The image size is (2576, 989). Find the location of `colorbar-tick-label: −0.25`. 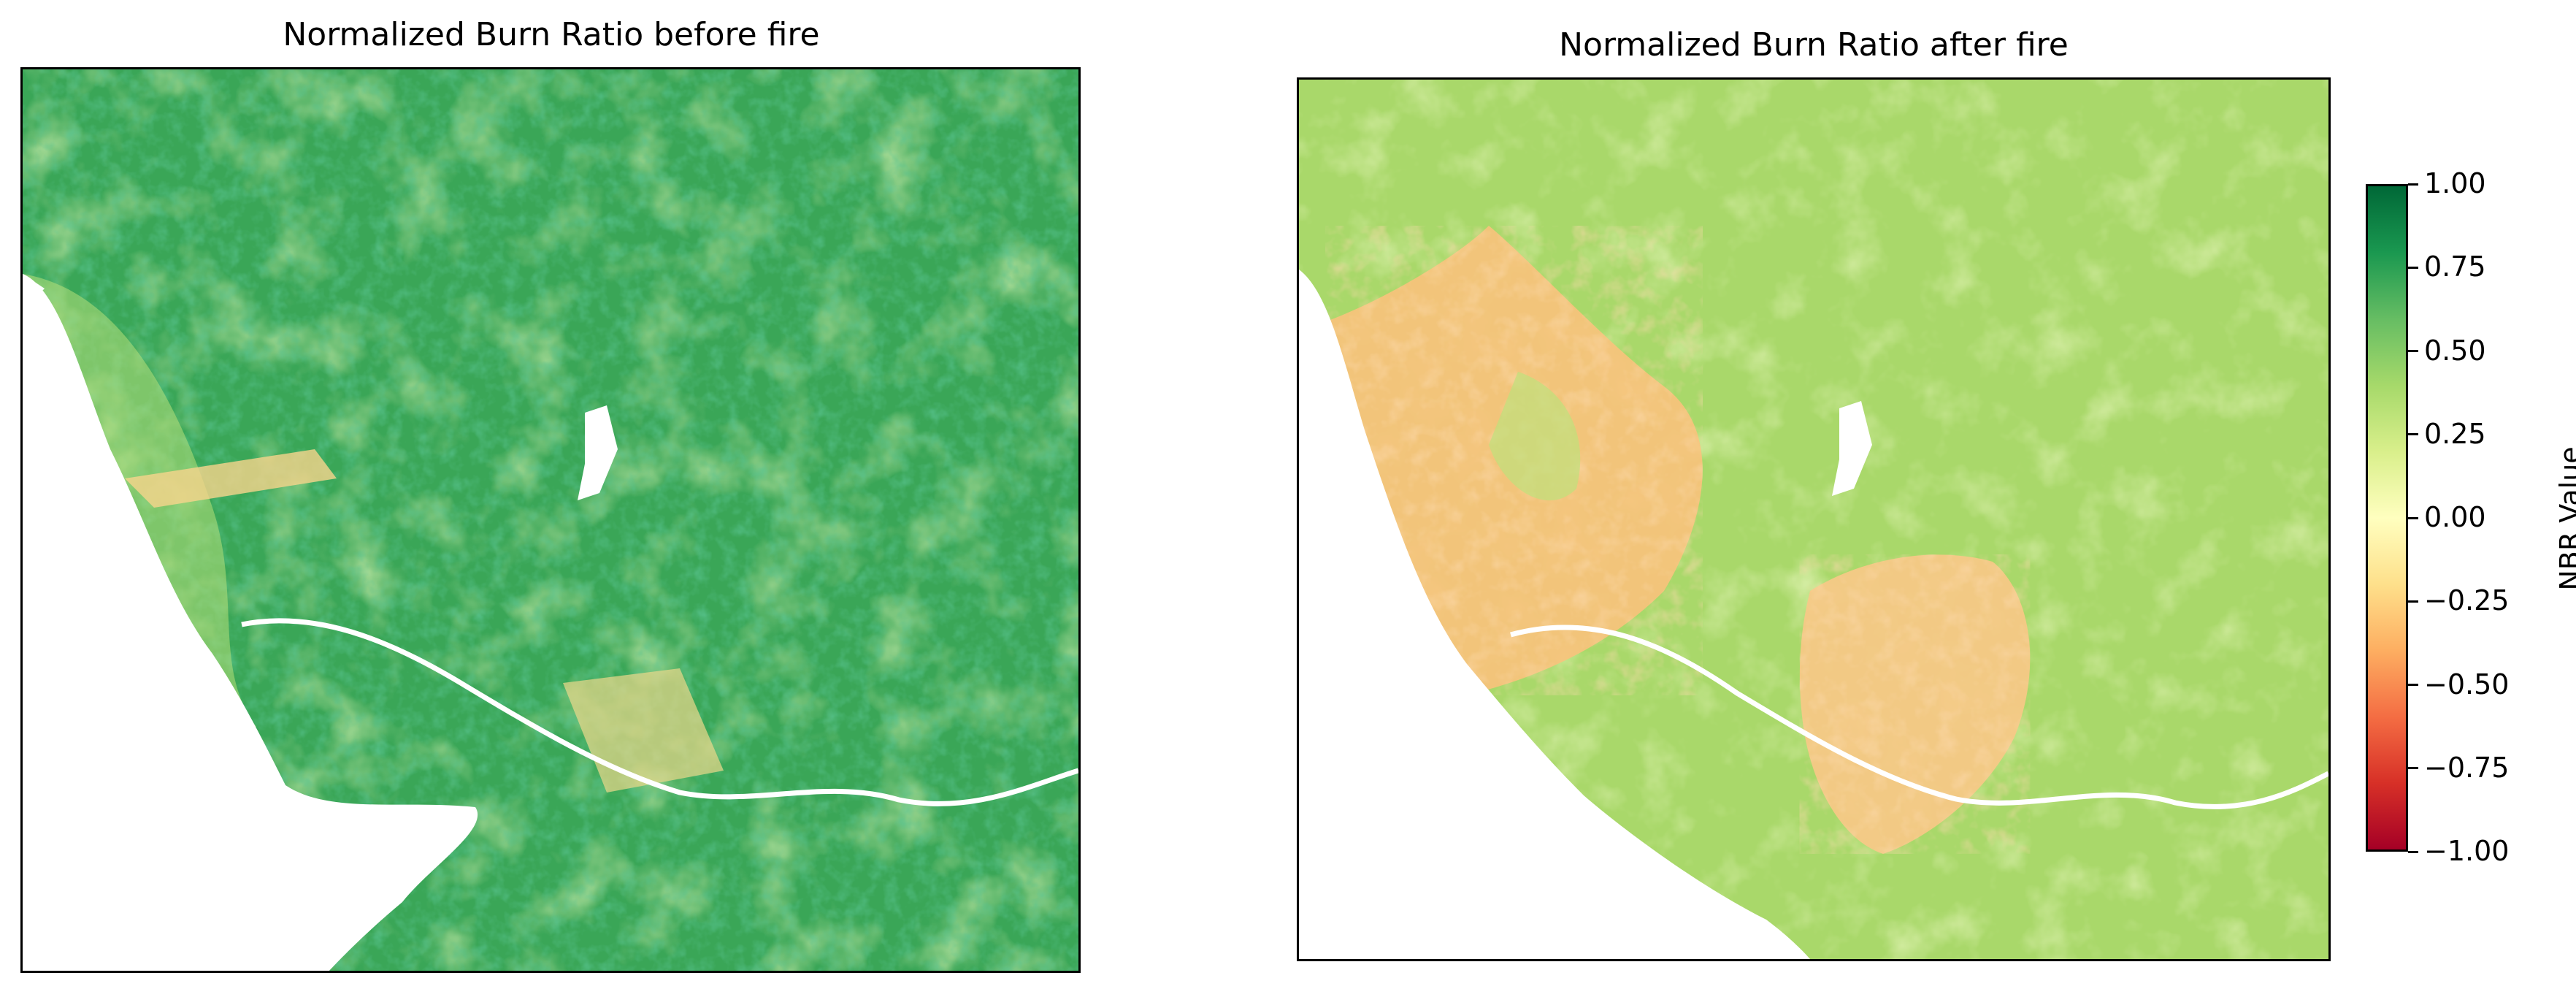

colorbar-tick-label: −0.25 is located at coordinates (2467, 601).